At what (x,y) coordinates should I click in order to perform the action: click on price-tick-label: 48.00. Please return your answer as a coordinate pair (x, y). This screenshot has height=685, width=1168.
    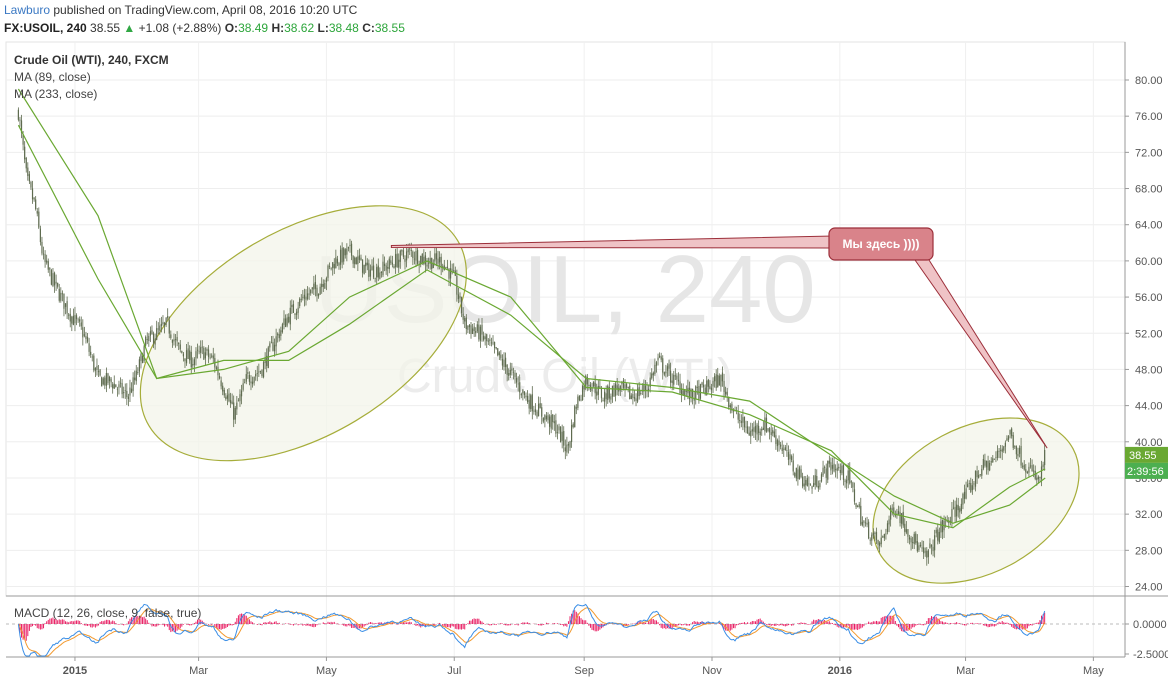
    Looking at the image, I should click on (1149, 370).